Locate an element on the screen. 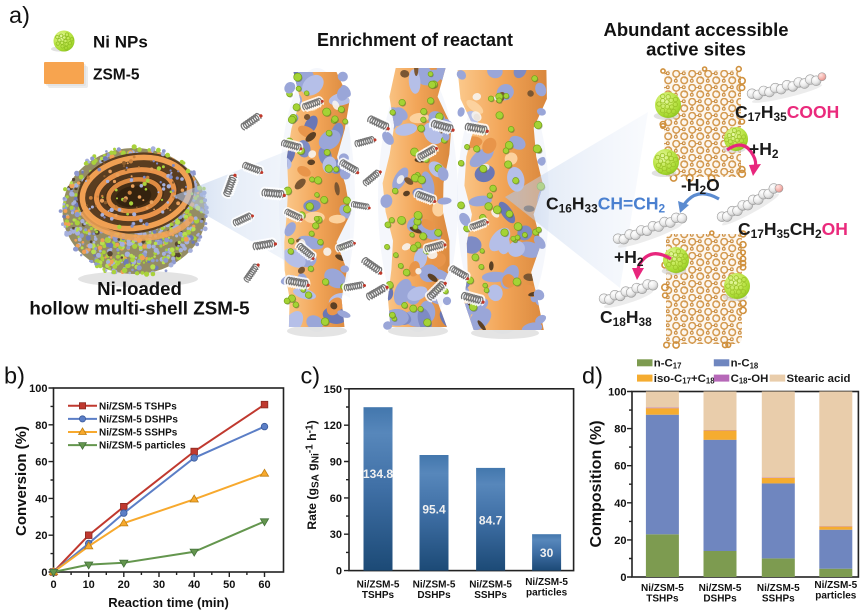 The height and width of the screenshot is (611, 866). svg-text: Abundant accessible is located at coordinates (695, 29).